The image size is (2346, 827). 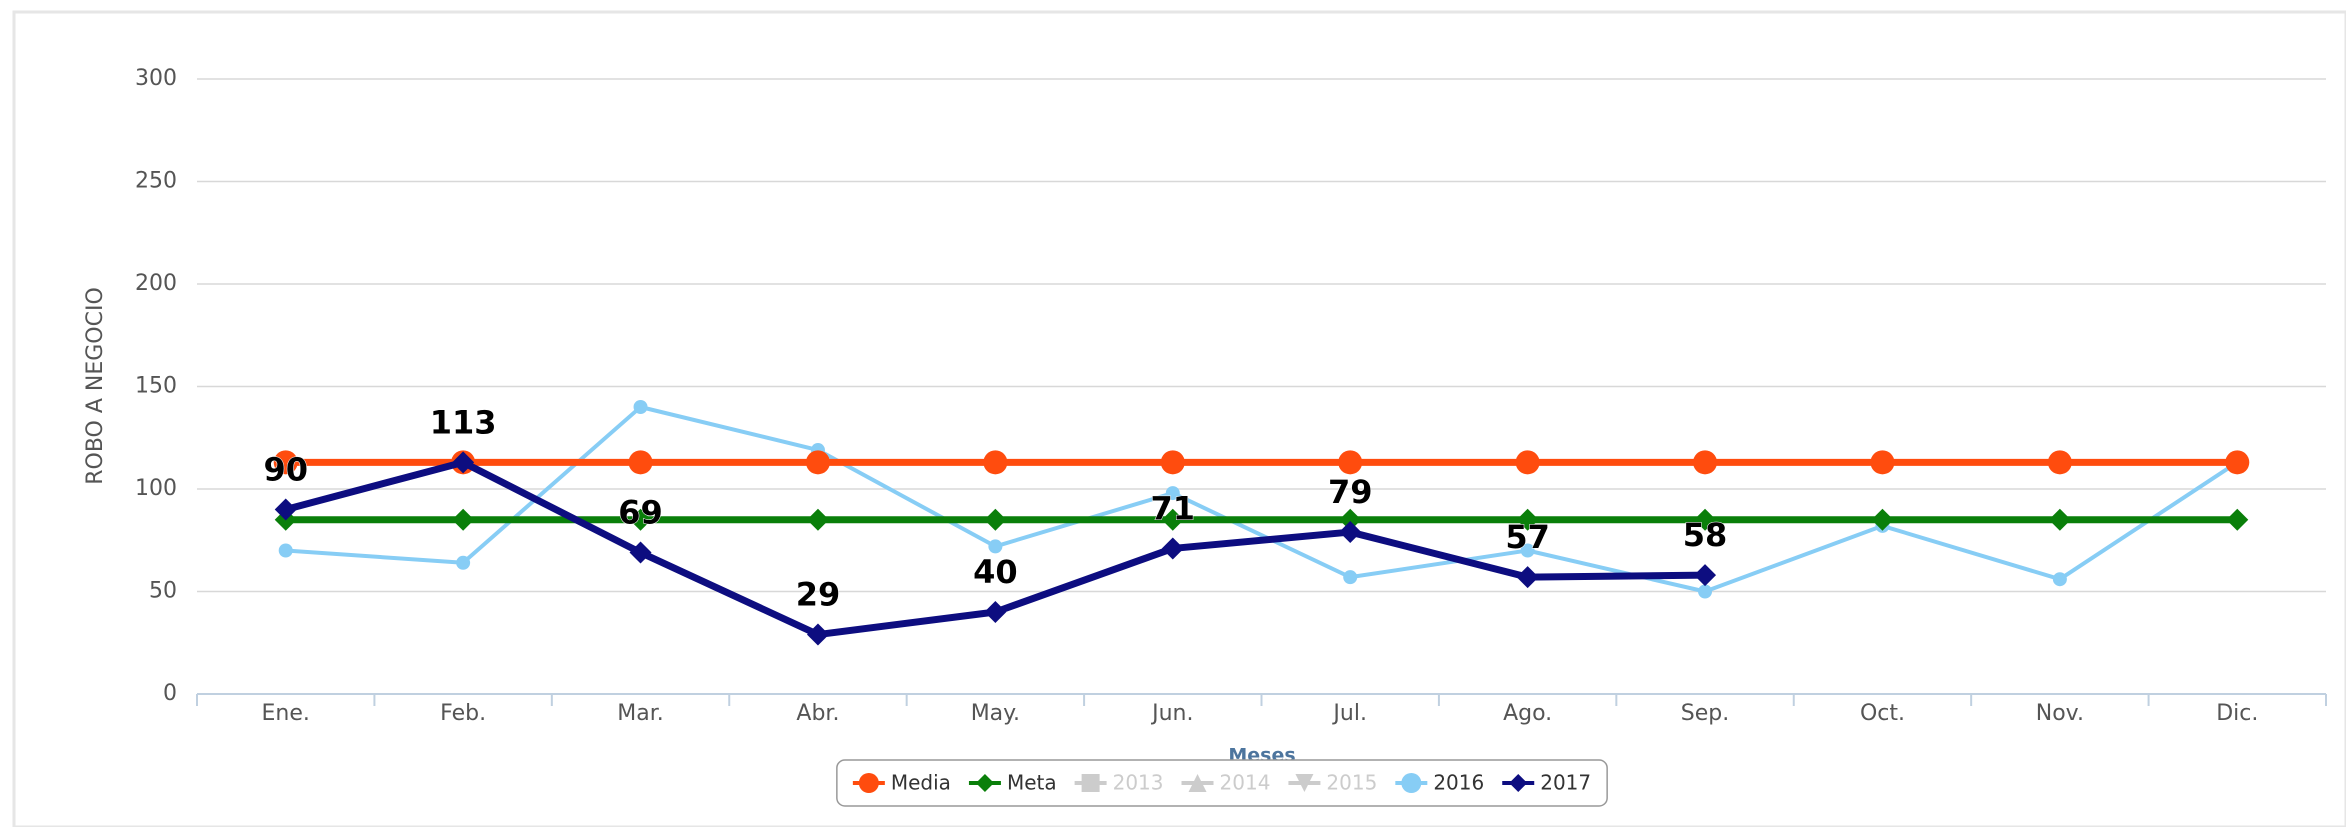 I want to click on data-label: 58, so click(x=1705, y=535).